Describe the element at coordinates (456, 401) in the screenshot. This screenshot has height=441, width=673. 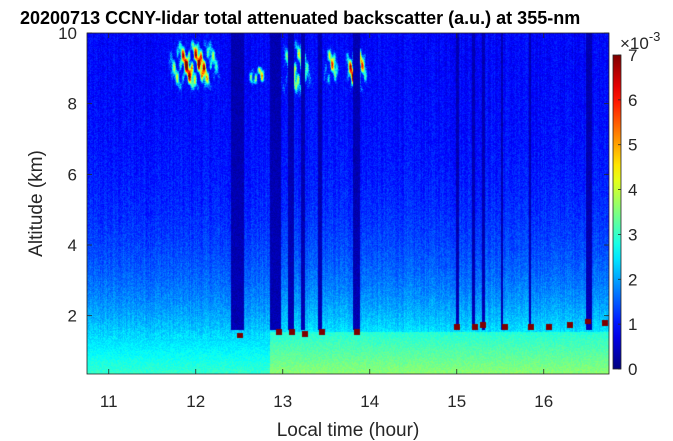
I see `x-tick-label: 15` at that location.